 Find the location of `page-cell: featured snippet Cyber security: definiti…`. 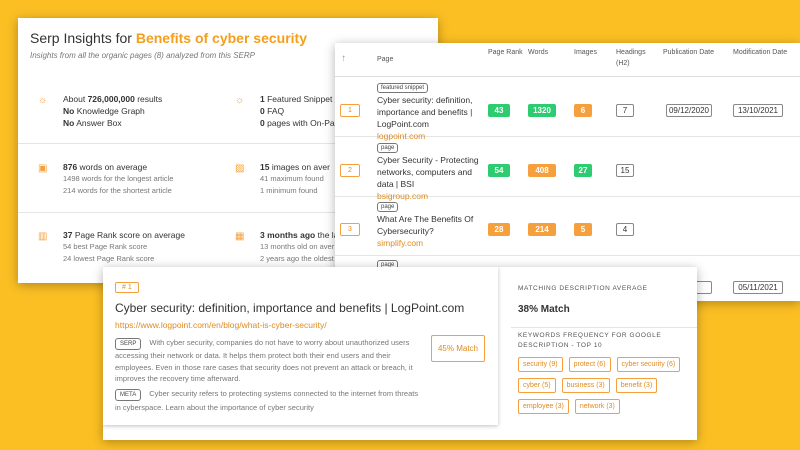

page-cell: featured snippet Cyber security: definiti… is located at coordinates (429, 111).